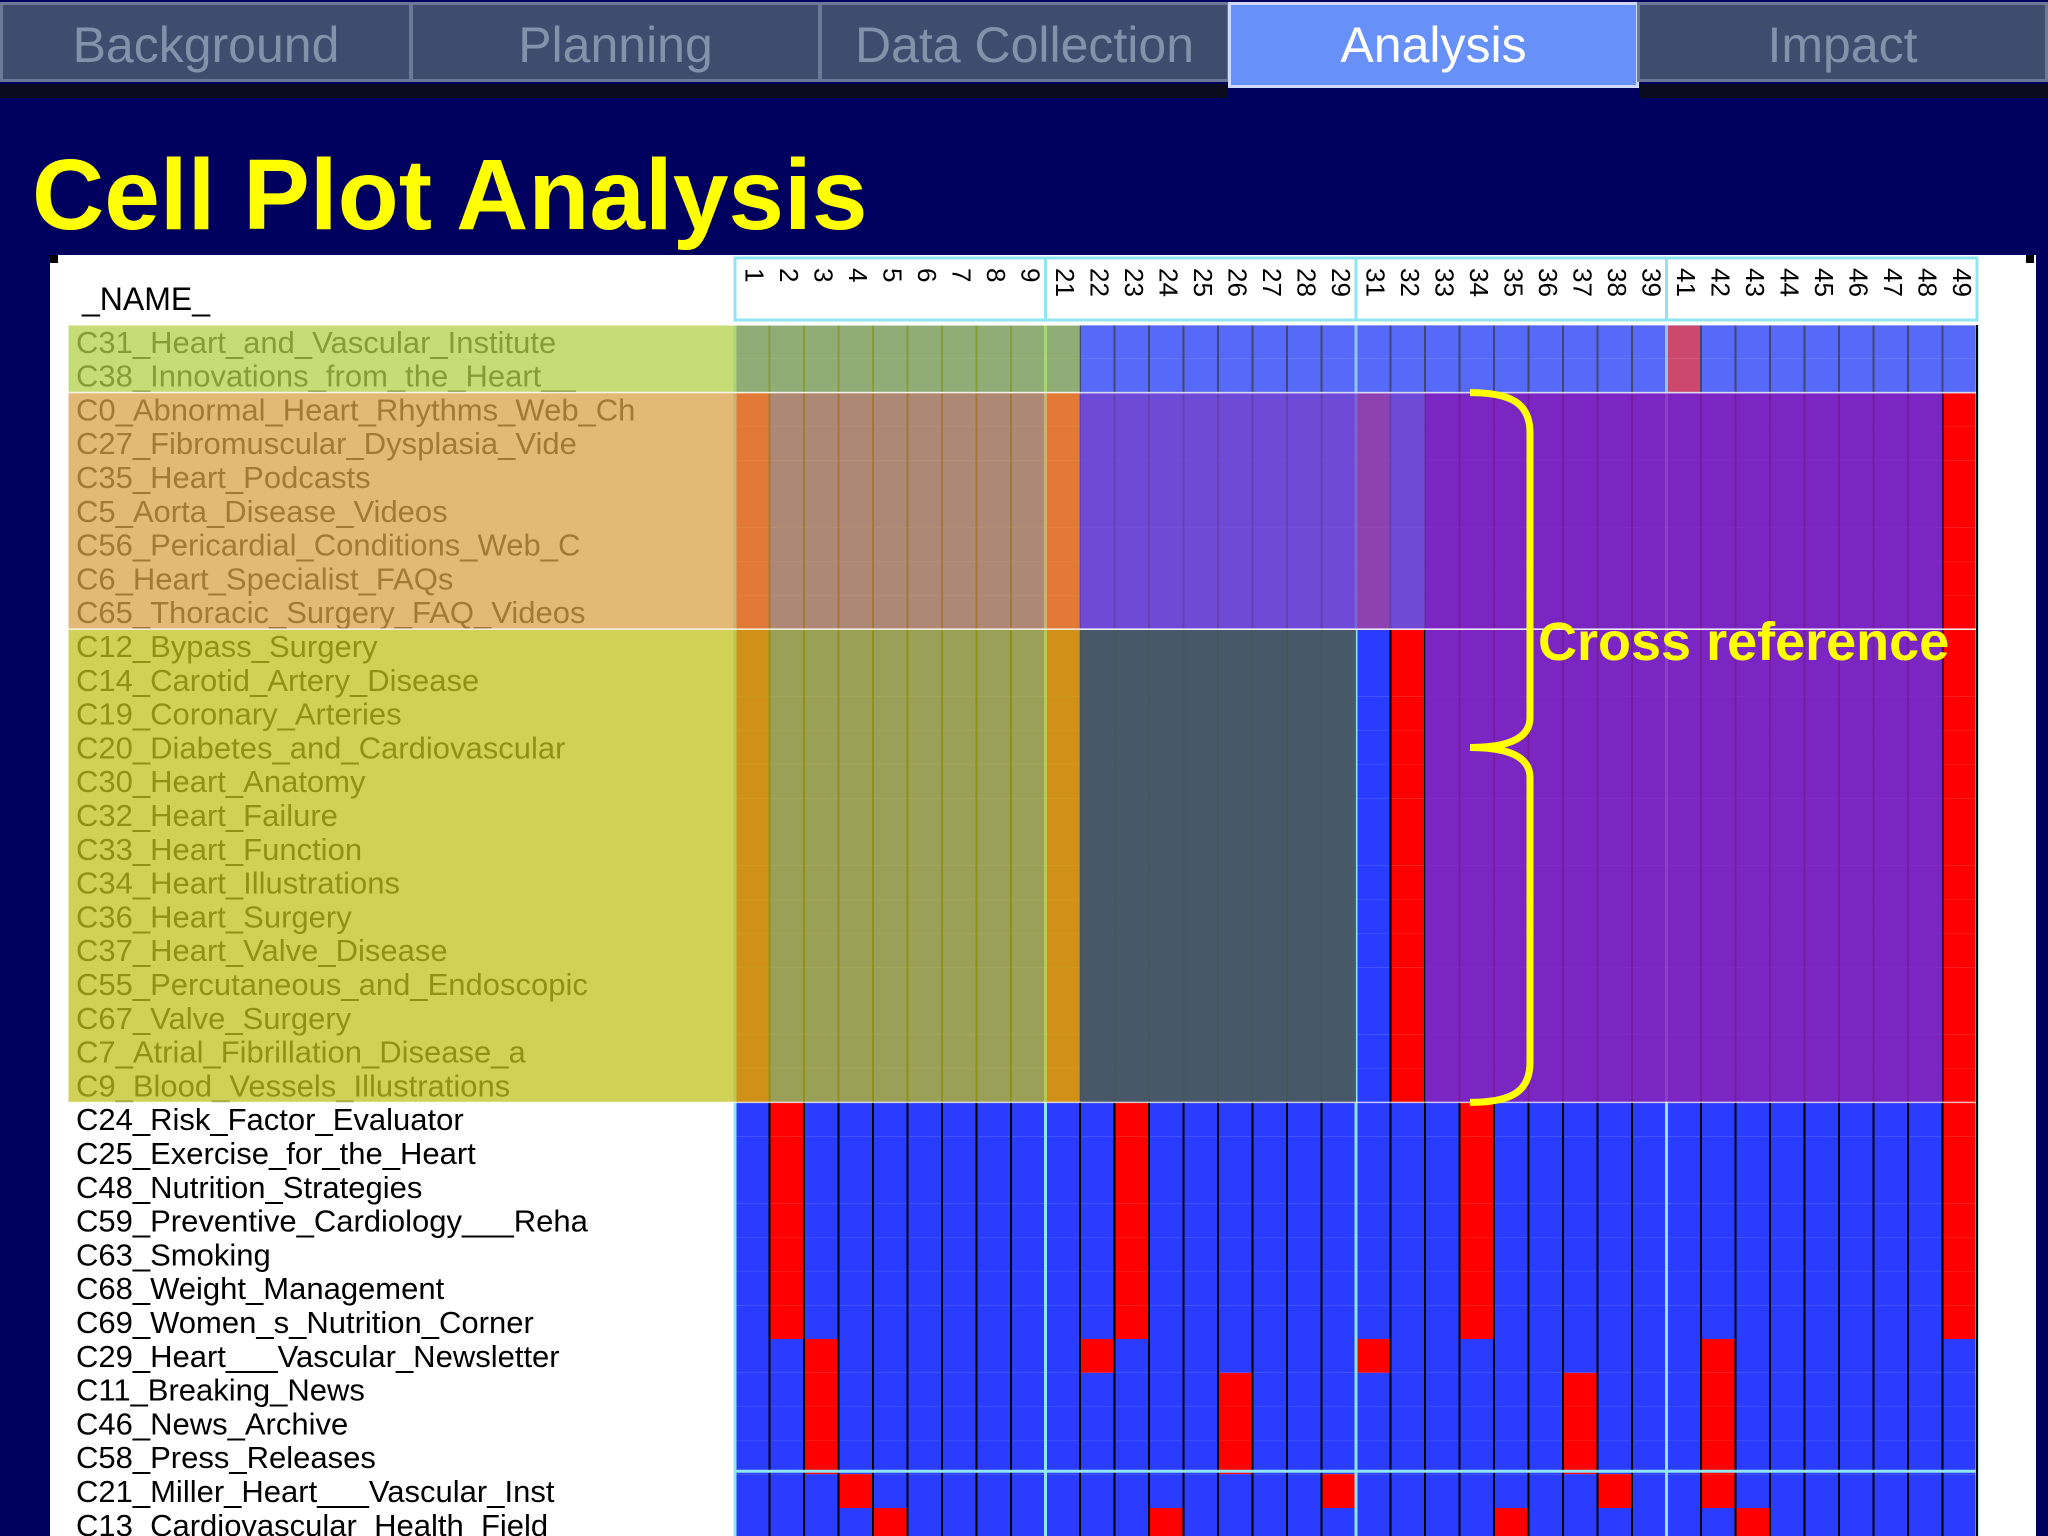 The image size is (2048, 1536). Describe the element at coordinates (1744, 642) in the screenshot. I see `cross-reference-label: Cross reference` at that location.